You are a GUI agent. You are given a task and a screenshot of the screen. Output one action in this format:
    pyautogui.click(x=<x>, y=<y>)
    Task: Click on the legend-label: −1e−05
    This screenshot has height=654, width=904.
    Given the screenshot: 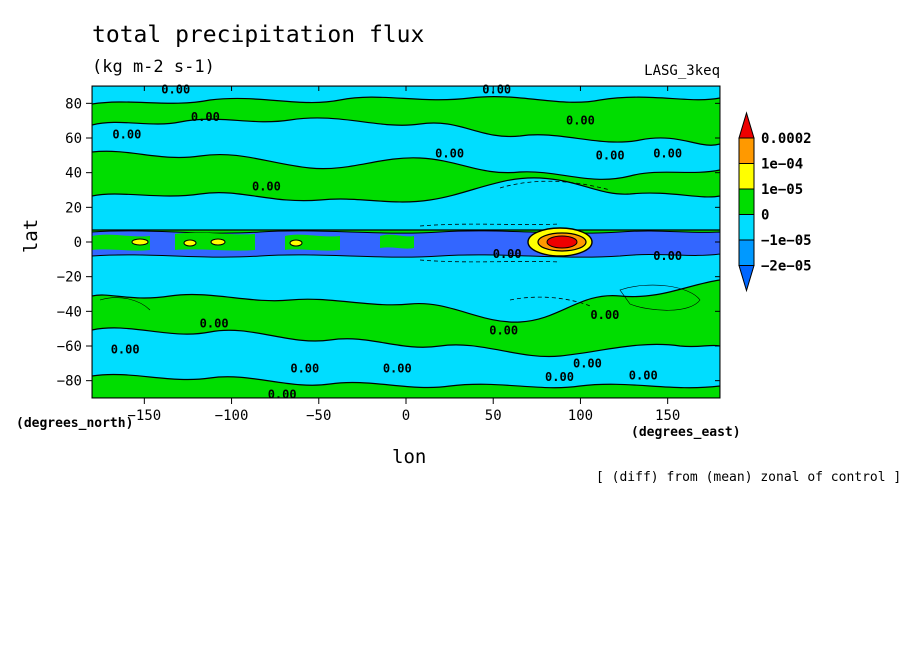 What is the action you would take?
    pyautogui.click(x=786, y=241)
    